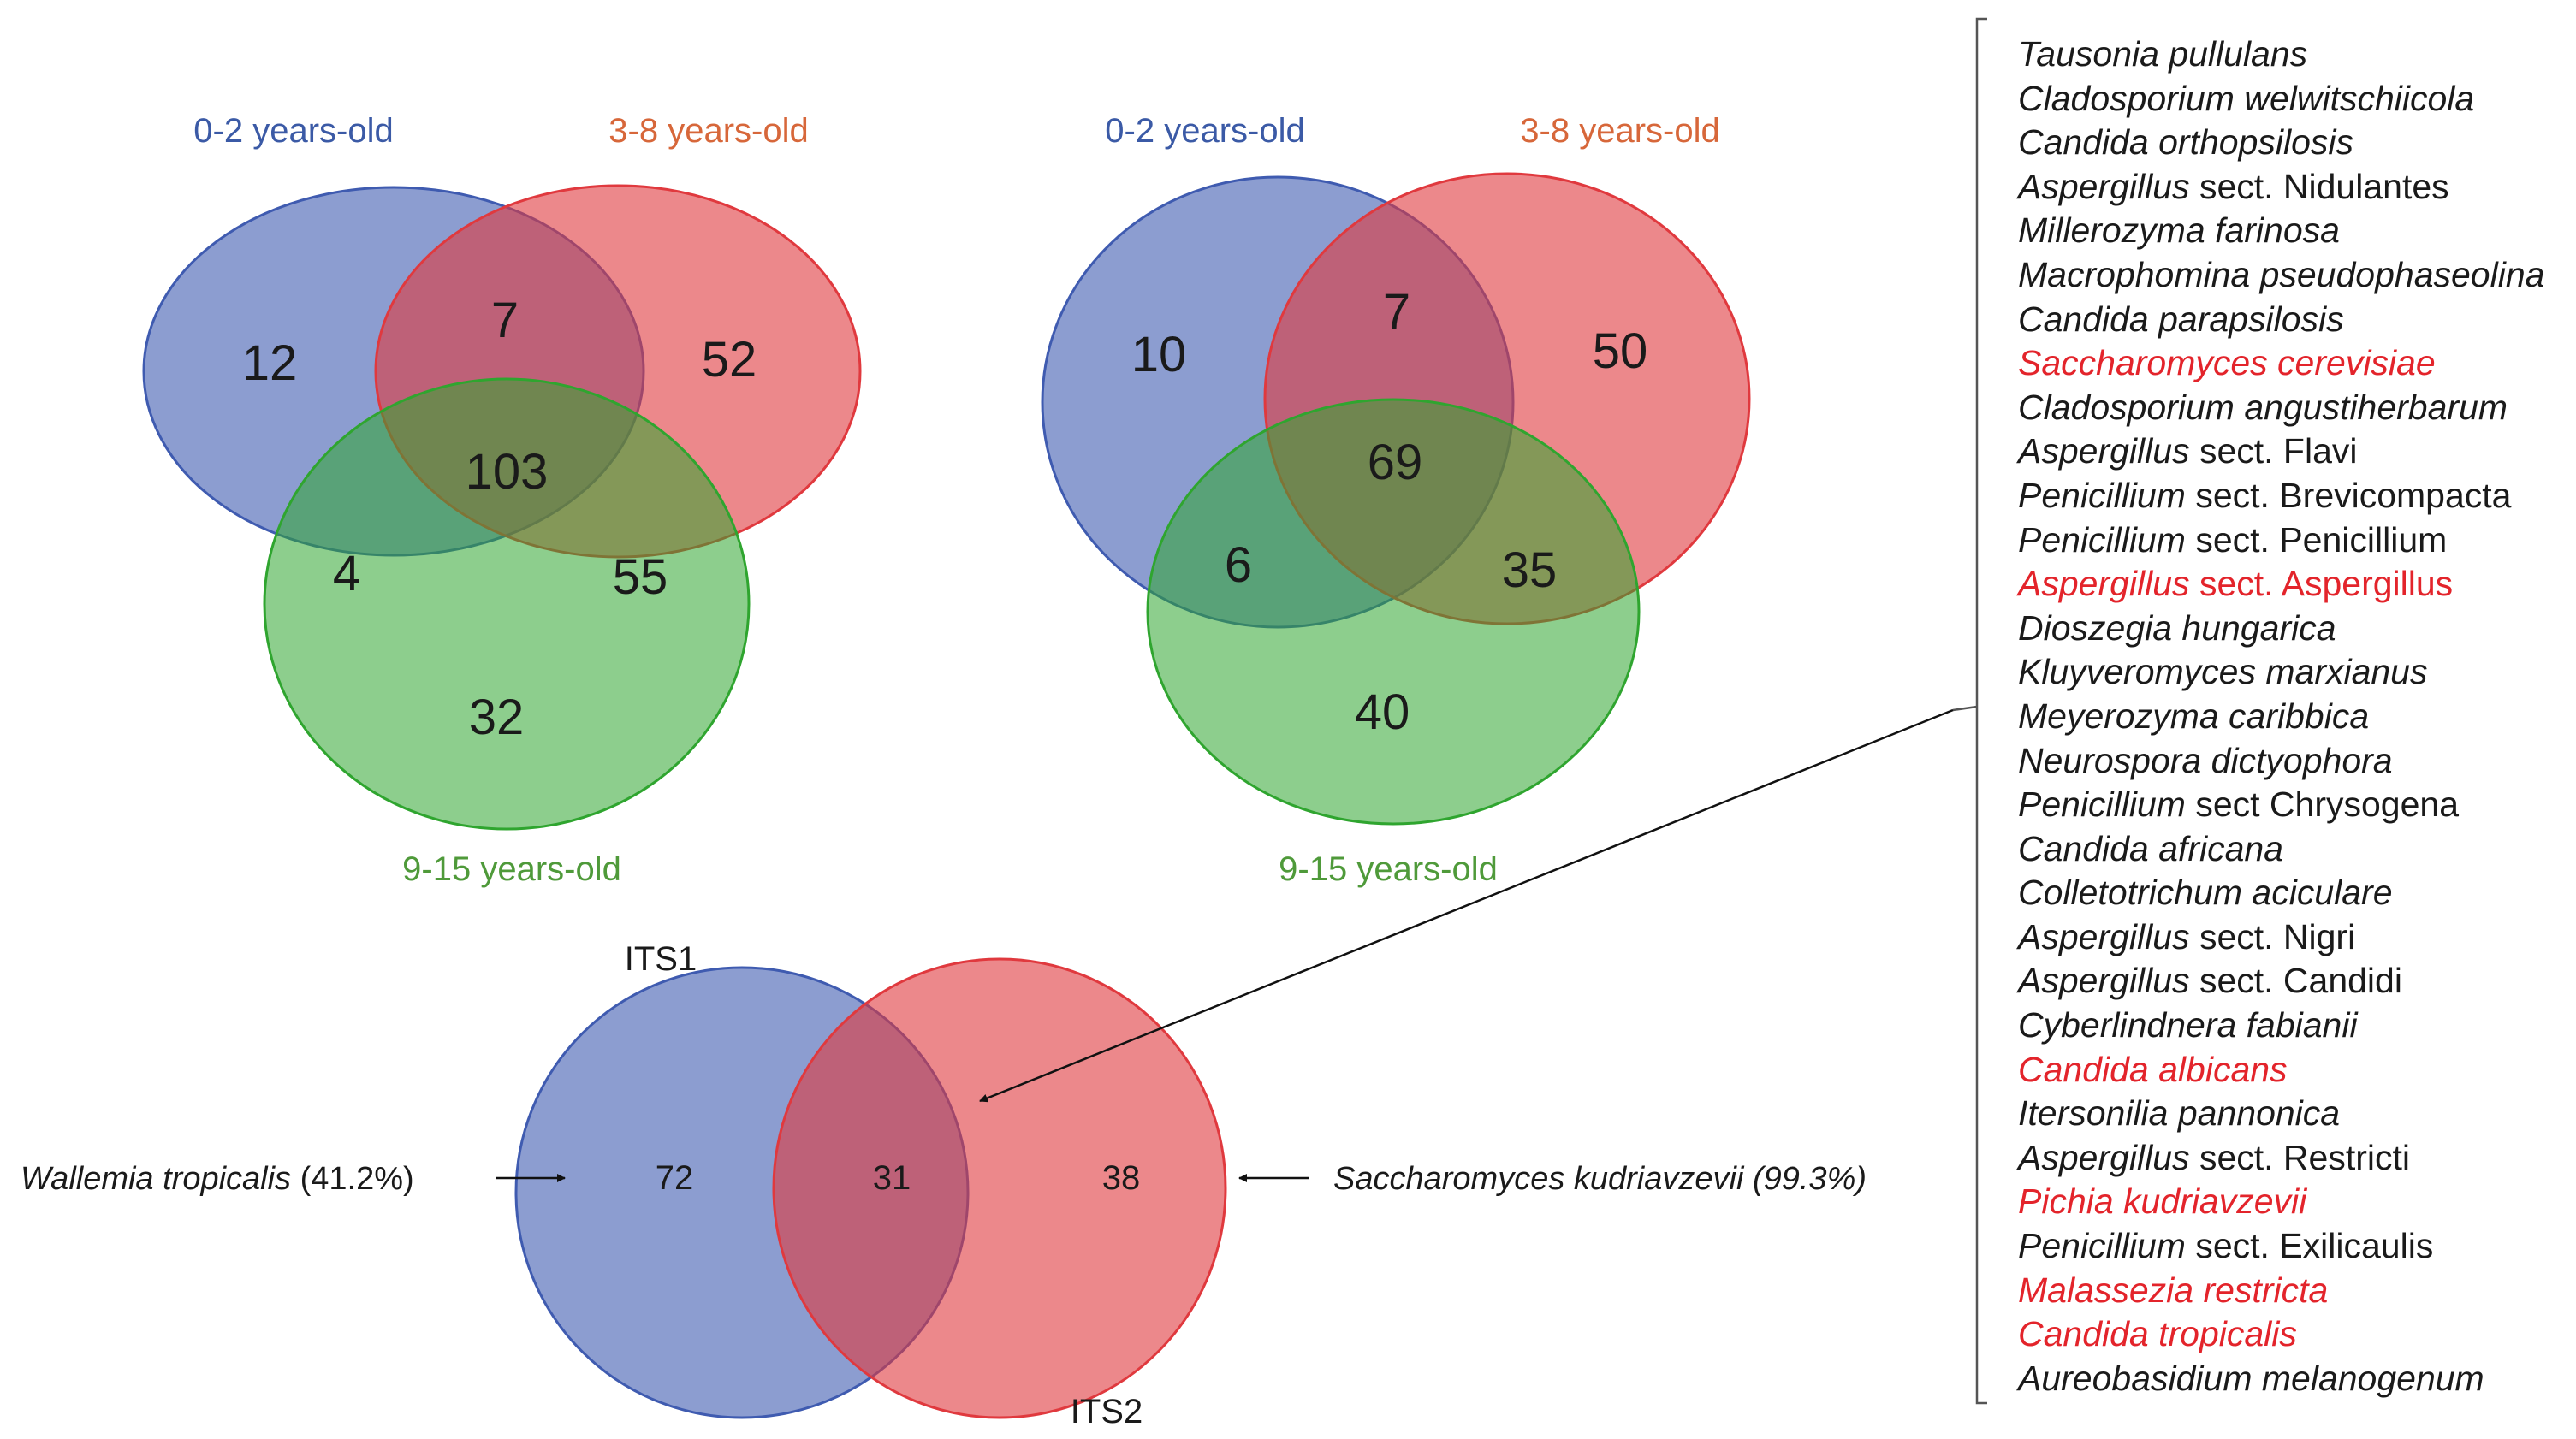 The image size is (2576, 1439). I want to click on species-item: Penicillium sect. Exilicaulis, so click(2281, 1246).